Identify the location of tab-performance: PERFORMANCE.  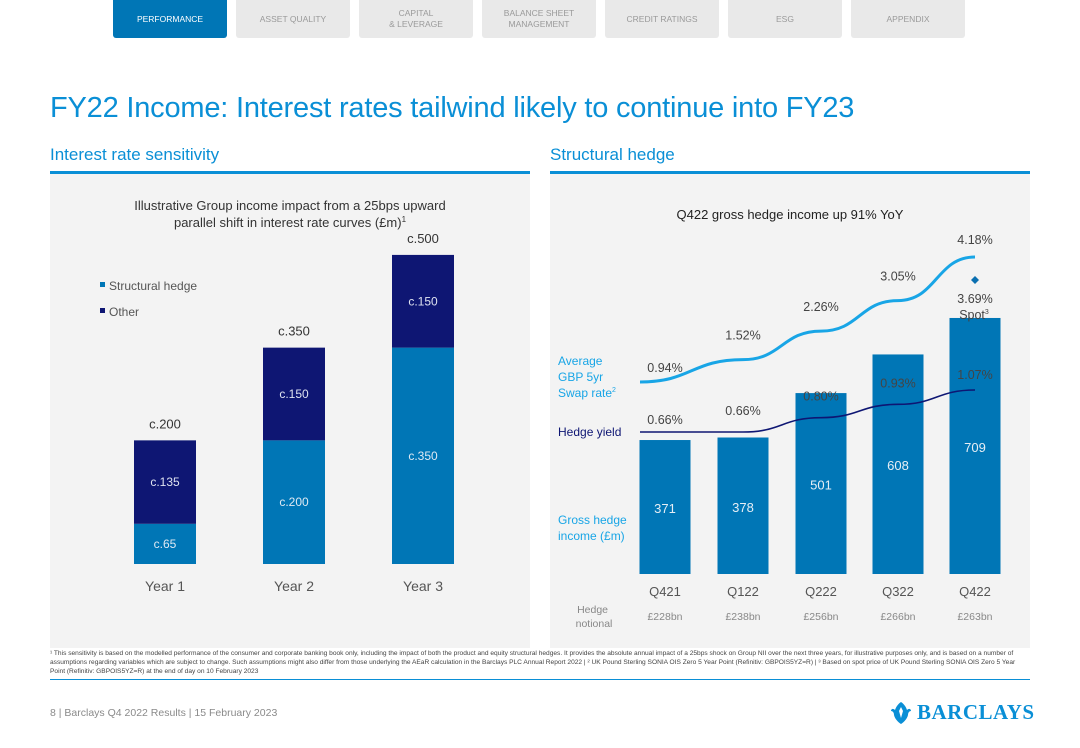
(170, 19).